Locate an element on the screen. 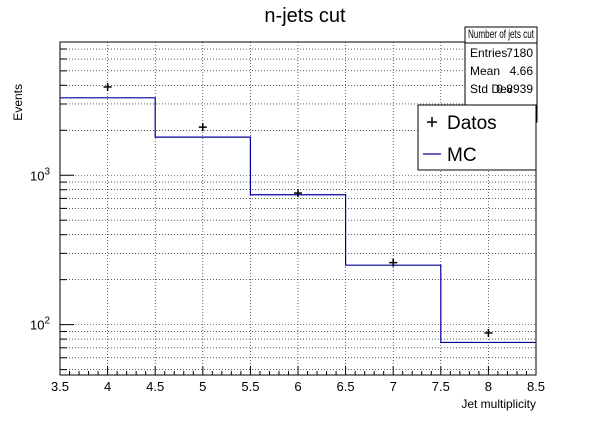 Image resolution: width=596 pixels, height=422 pixels. stats-stddev-value: 0.8939 is located at coordinates (514, 89).